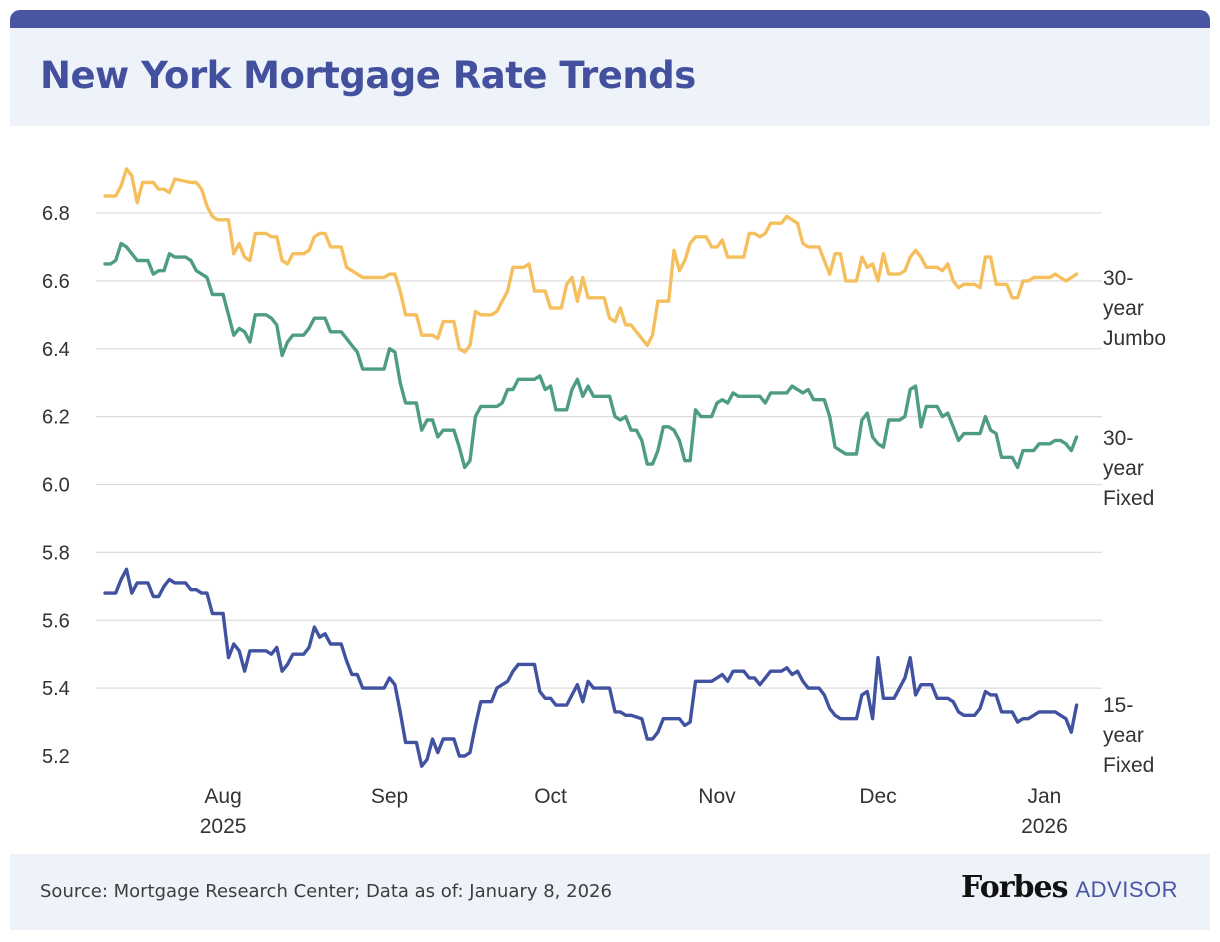 This screenshot has width=1220, height=942. Describe the element at coordinates (368, 75) in the screenshot. I see `page-title: New York Mortgage Rate Trends` at that location.